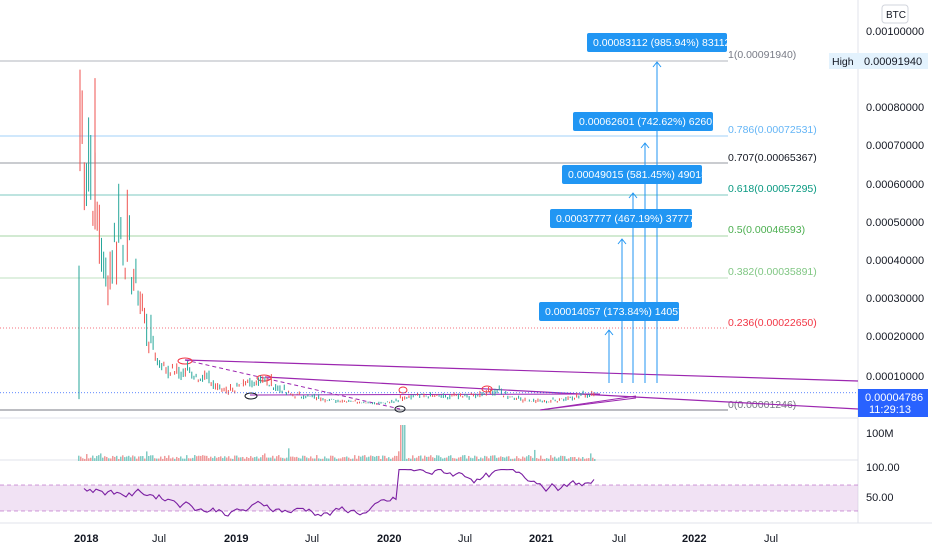 Image resolution: width=932 pixels, height=555 pixels. What do you see at coordinates (772, 158) in the screenshot?
I see `fib-label-0707: 0.707(0.00065367)` at bounding box center [772, 158].